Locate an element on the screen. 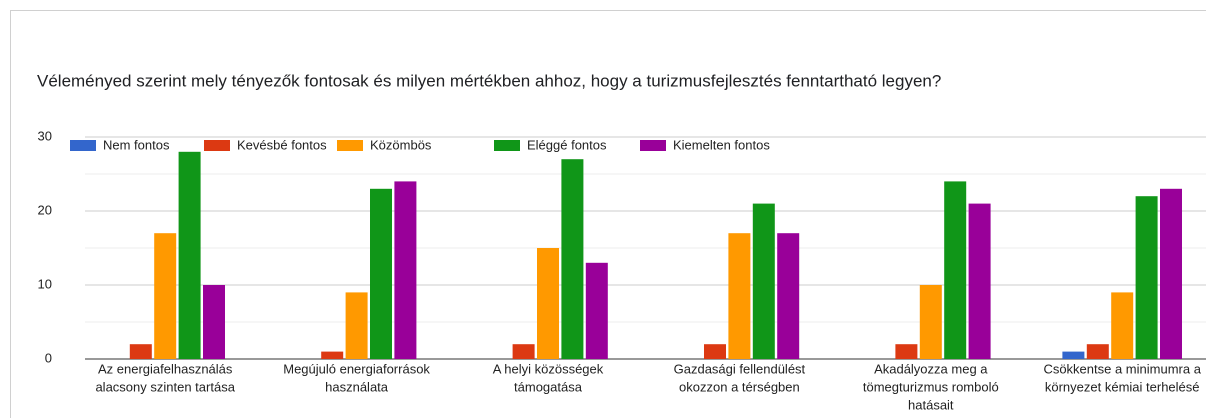  legend-label: Eléggé fontos is located at coordinates (567, 144).